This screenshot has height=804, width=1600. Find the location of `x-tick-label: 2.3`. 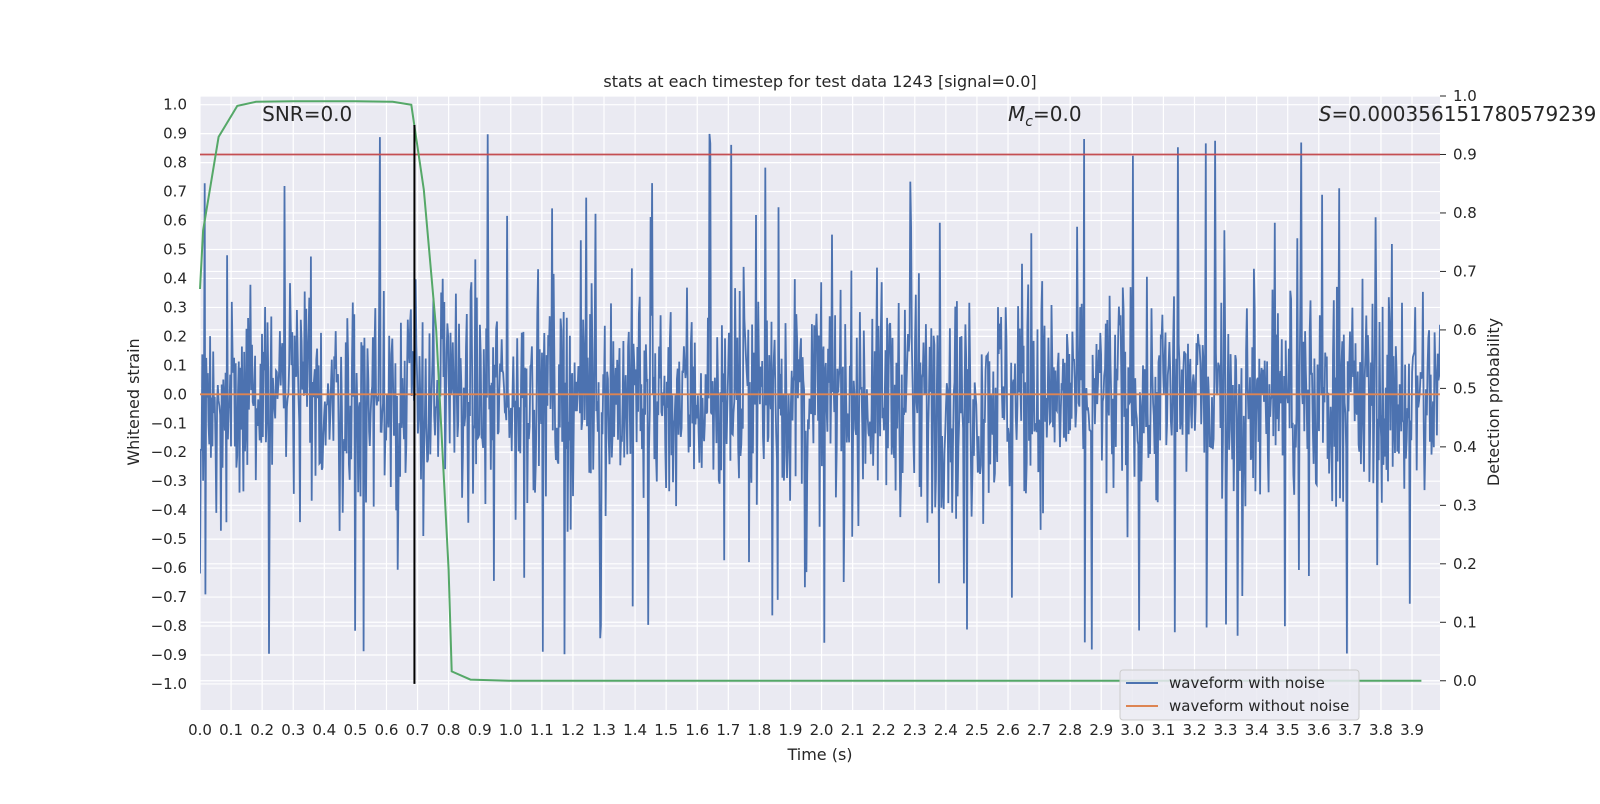

x-tick-label: 2.3 is located at coordinates (915, 730).